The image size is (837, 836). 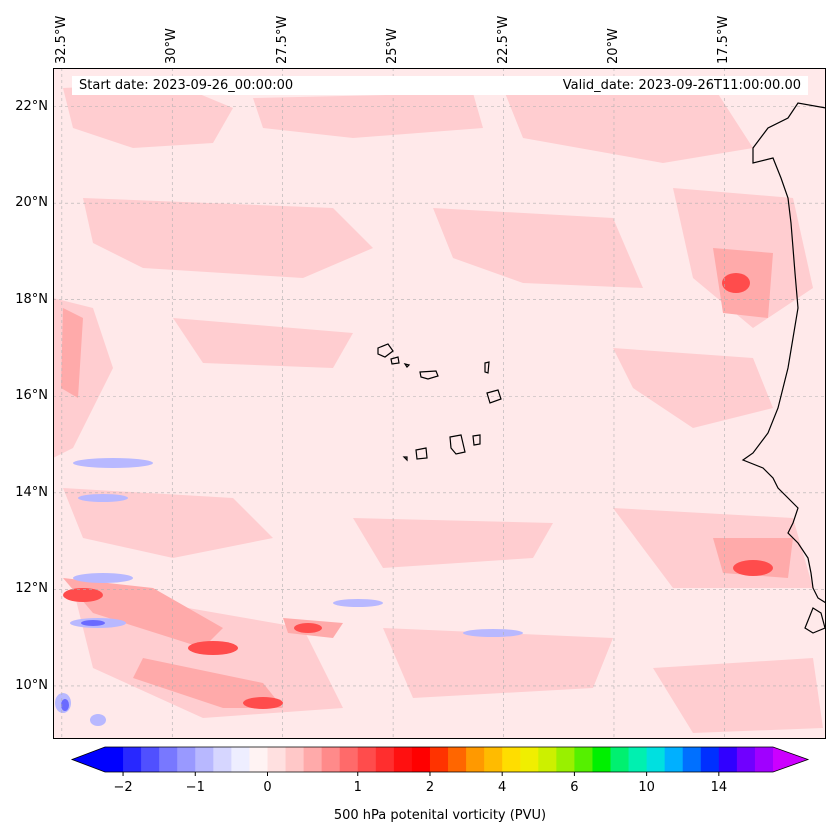 I want to click on colorbar-segments, so click(x=440, y=759).